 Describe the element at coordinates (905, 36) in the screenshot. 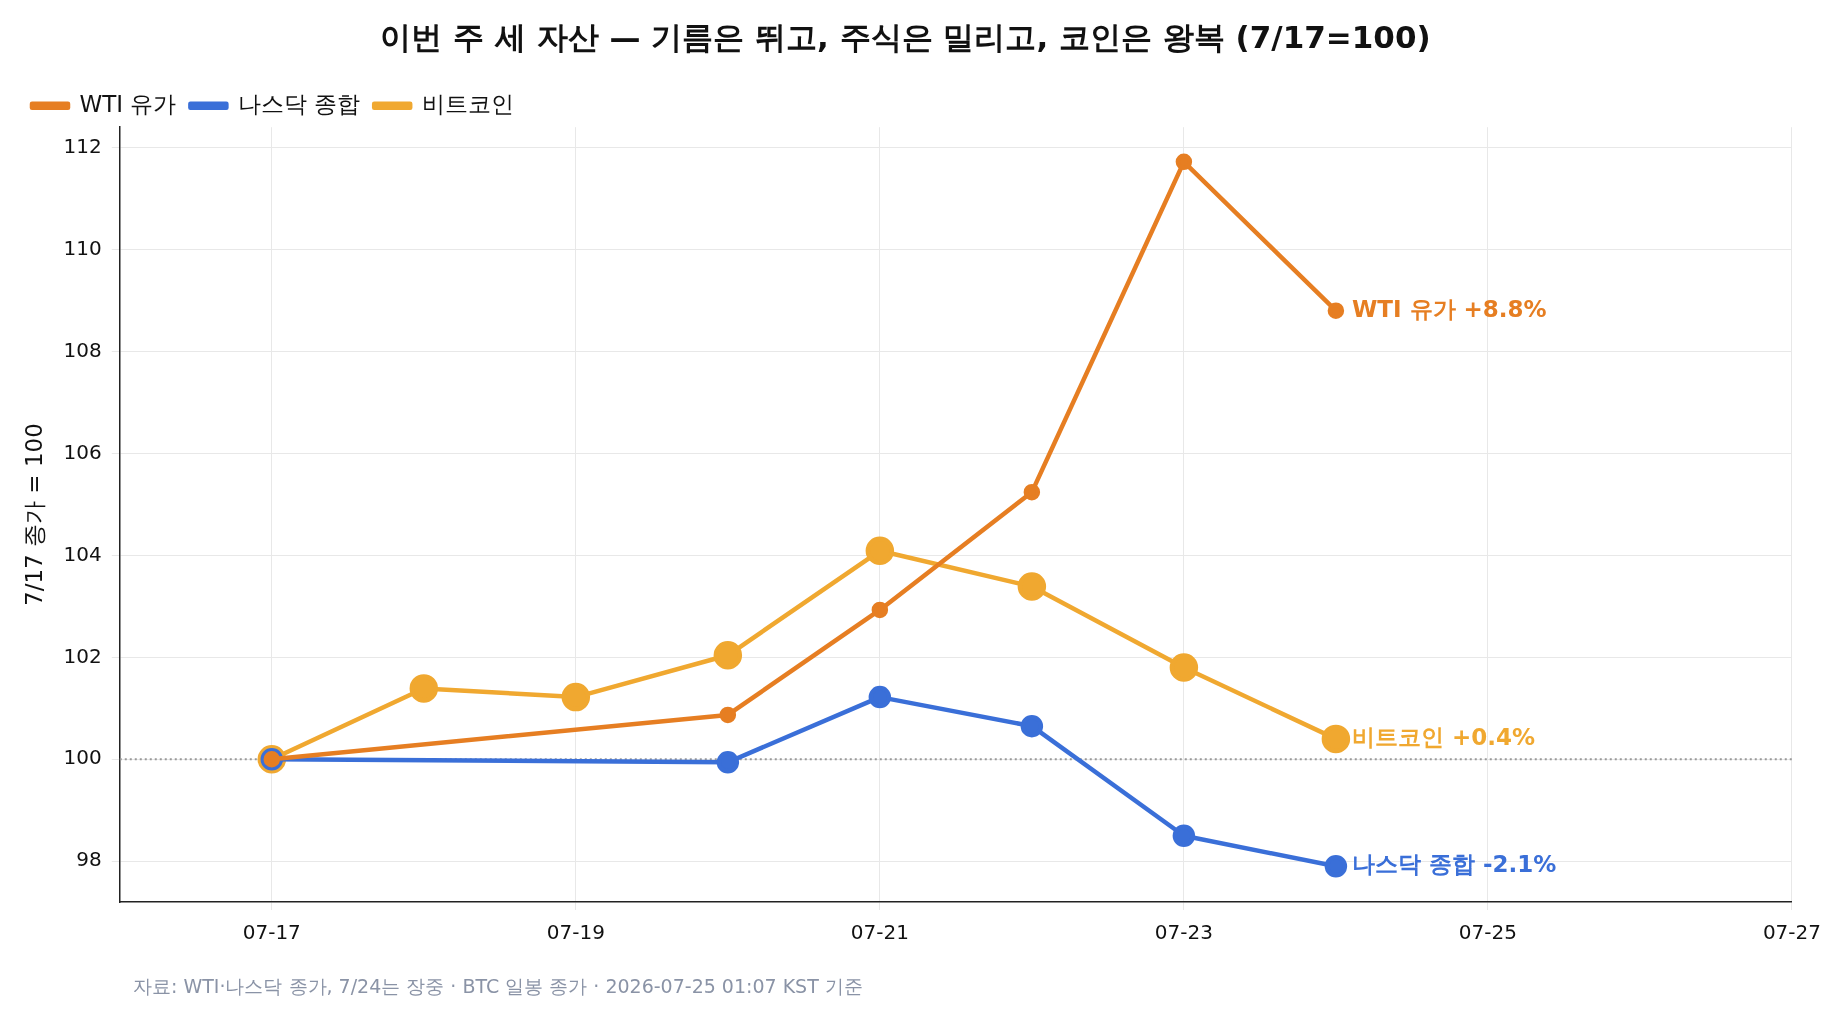

I see `chart-title: 이번 주 세 자산 — 기름은 뛰고, 주식은 밀리고, 코인은 왕복 (7/17=100)` at that location.